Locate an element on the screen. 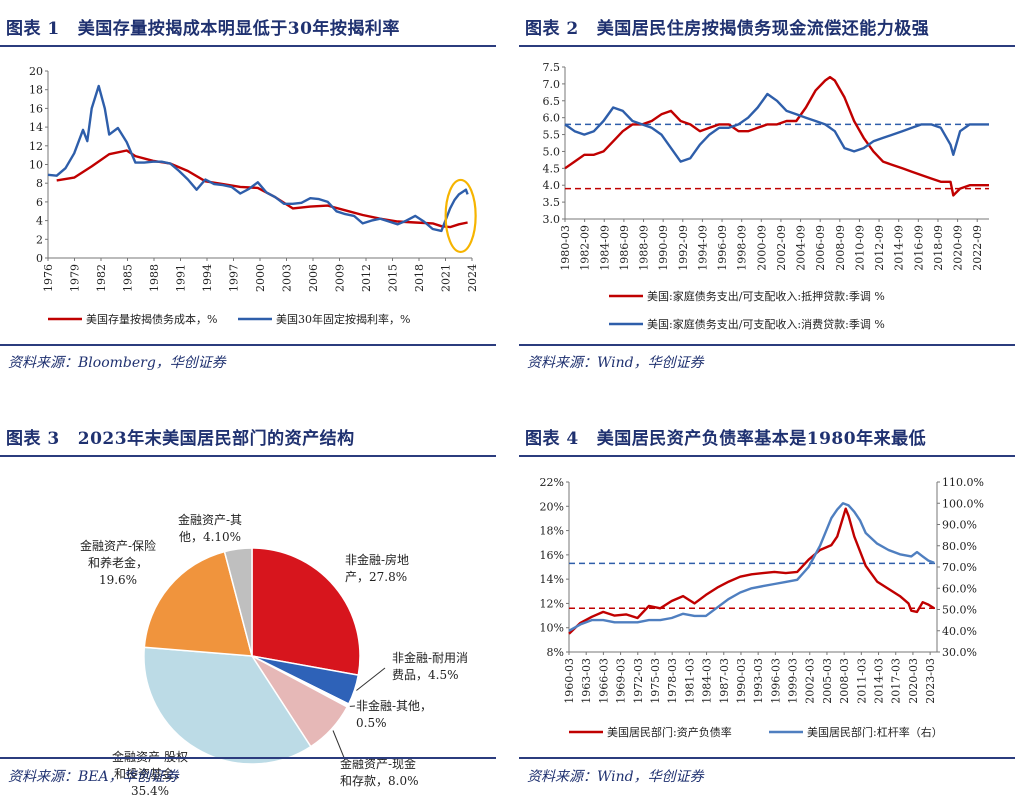 The width and height of the screenshot is (1023, 800). x-tick-label: 2018 is located at coordinates (419, 278).